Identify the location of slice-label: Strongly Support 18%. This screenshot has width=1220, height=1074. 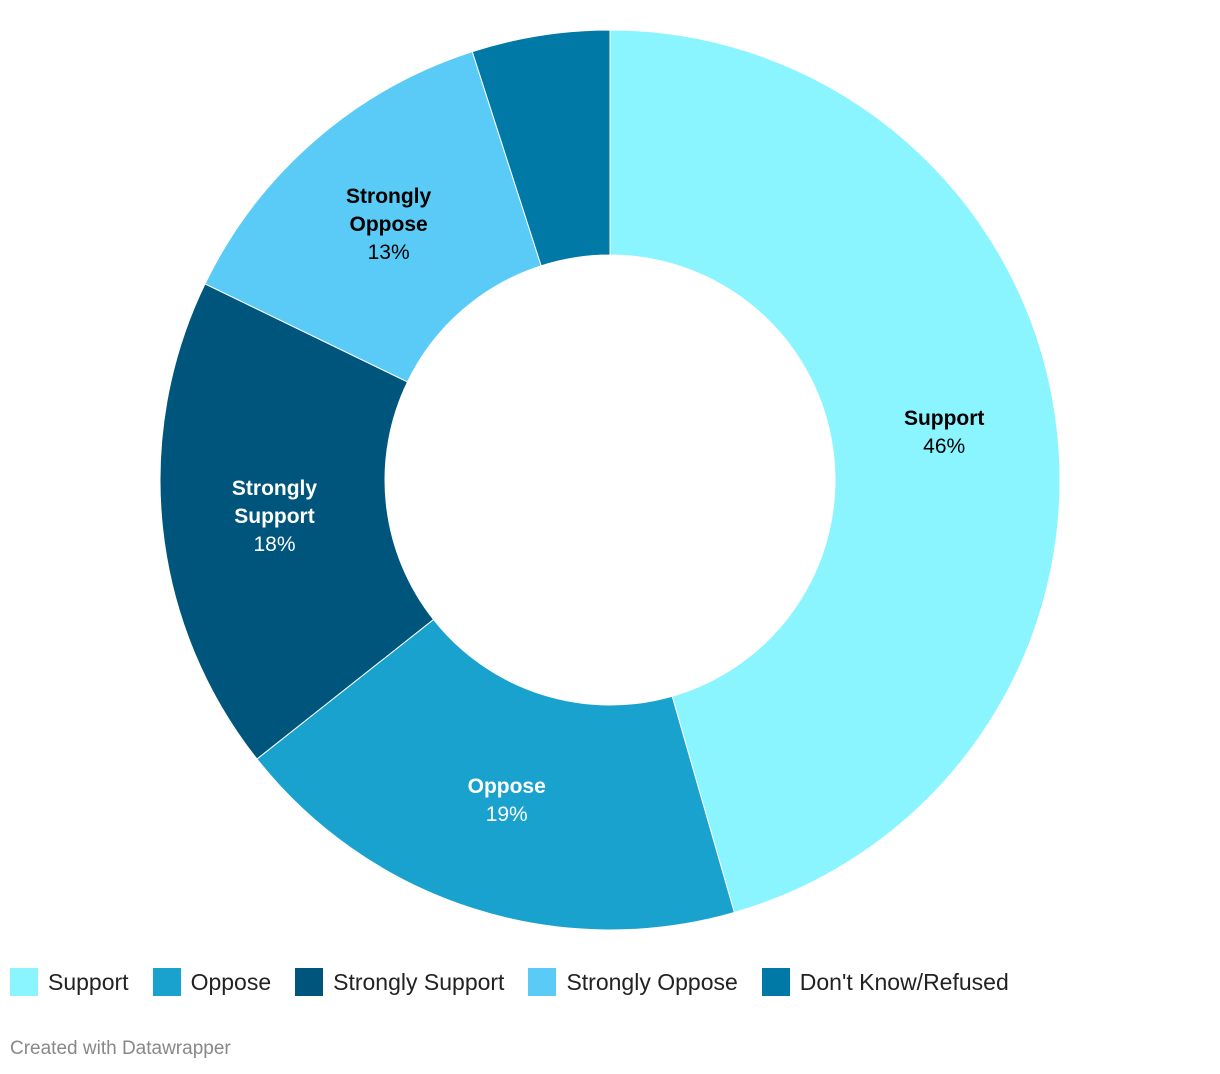
(274, 517).